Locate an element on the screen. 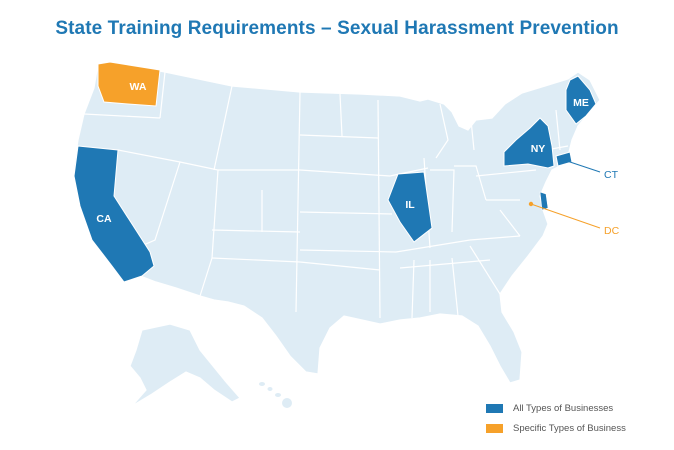  state-label-ny: NY is located at coordinates (538, 149).